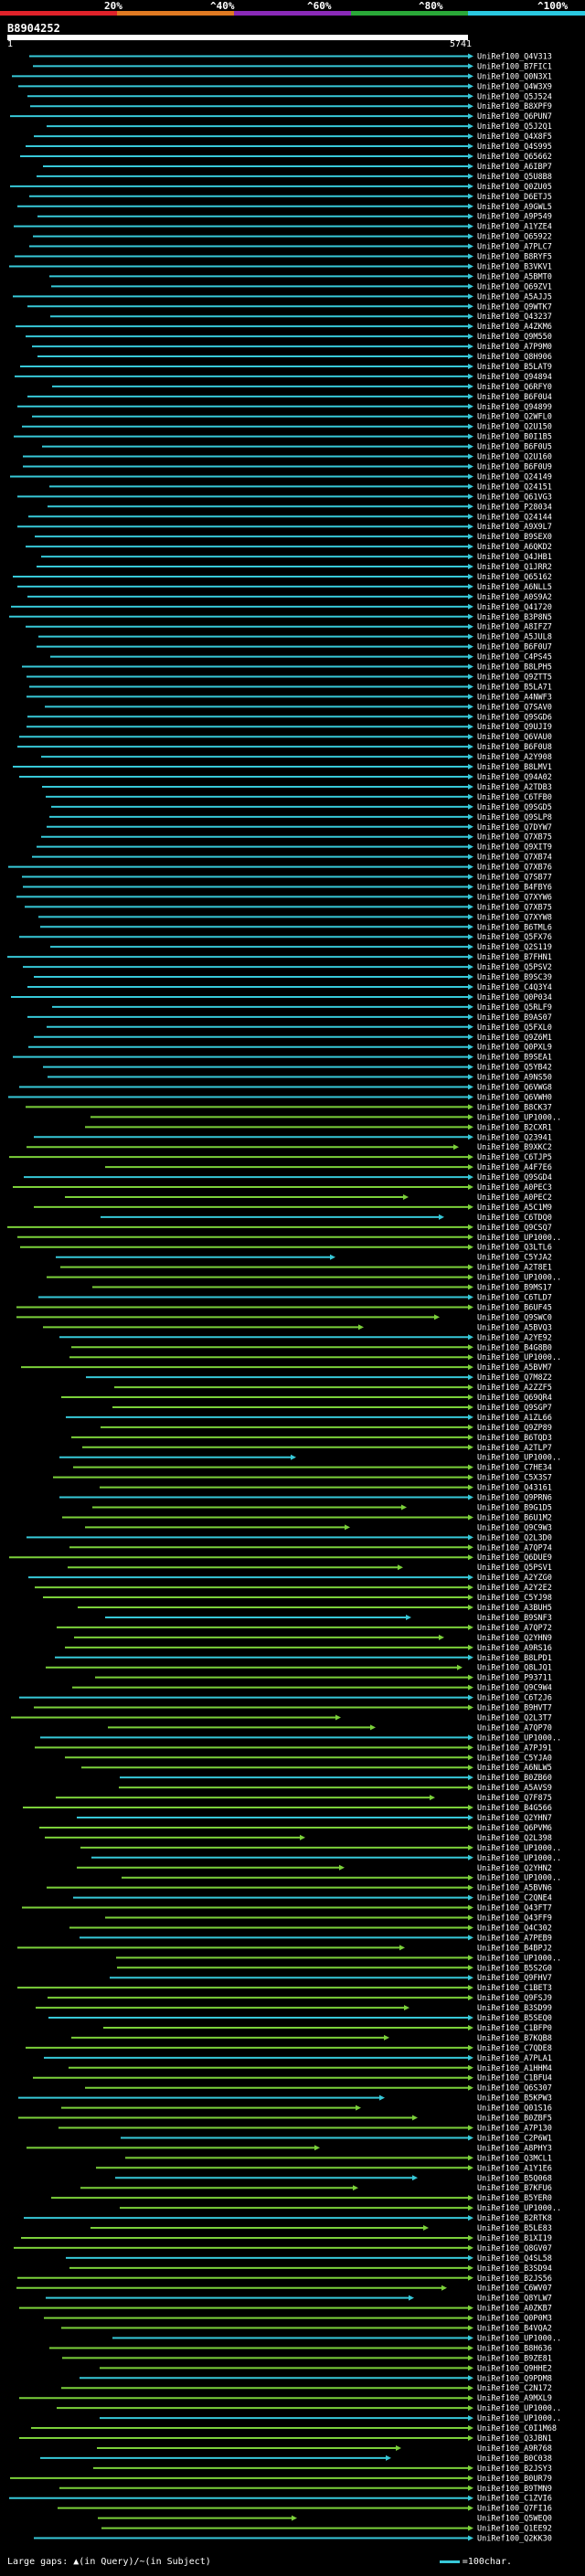  Describe the element at coordinates (514, 66) in the screenshot. I see `hit-label: UniRef100_B7FIC1` at that location.